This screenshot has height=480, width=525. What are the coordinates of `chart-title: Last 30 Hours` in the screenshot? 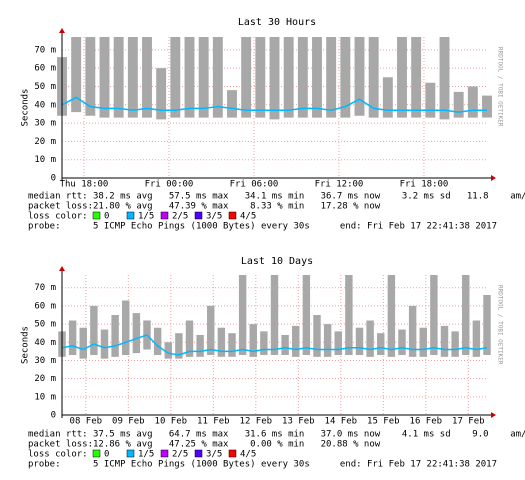 It's located at (277, 22).